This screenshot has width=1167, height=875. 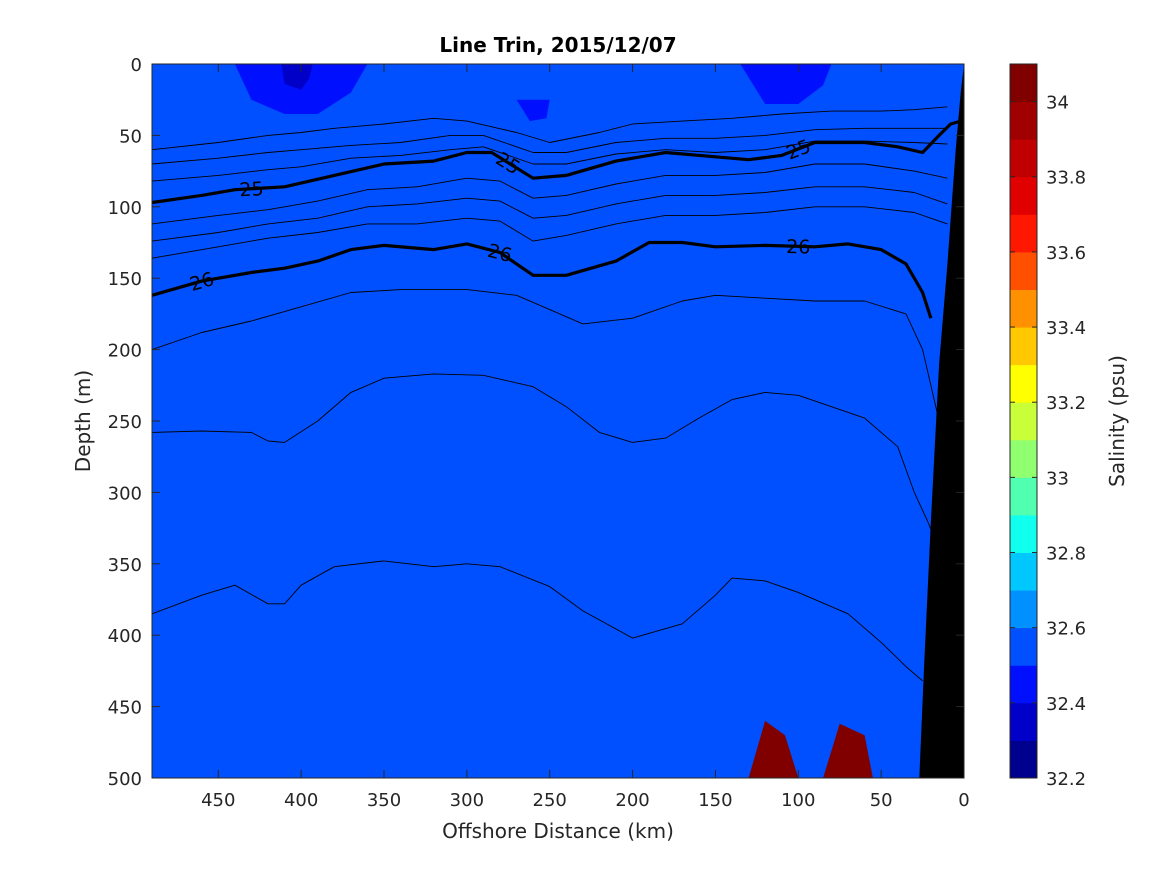 I want to click on colorbar-tick-label: 34, so click(x=1057, y=103).